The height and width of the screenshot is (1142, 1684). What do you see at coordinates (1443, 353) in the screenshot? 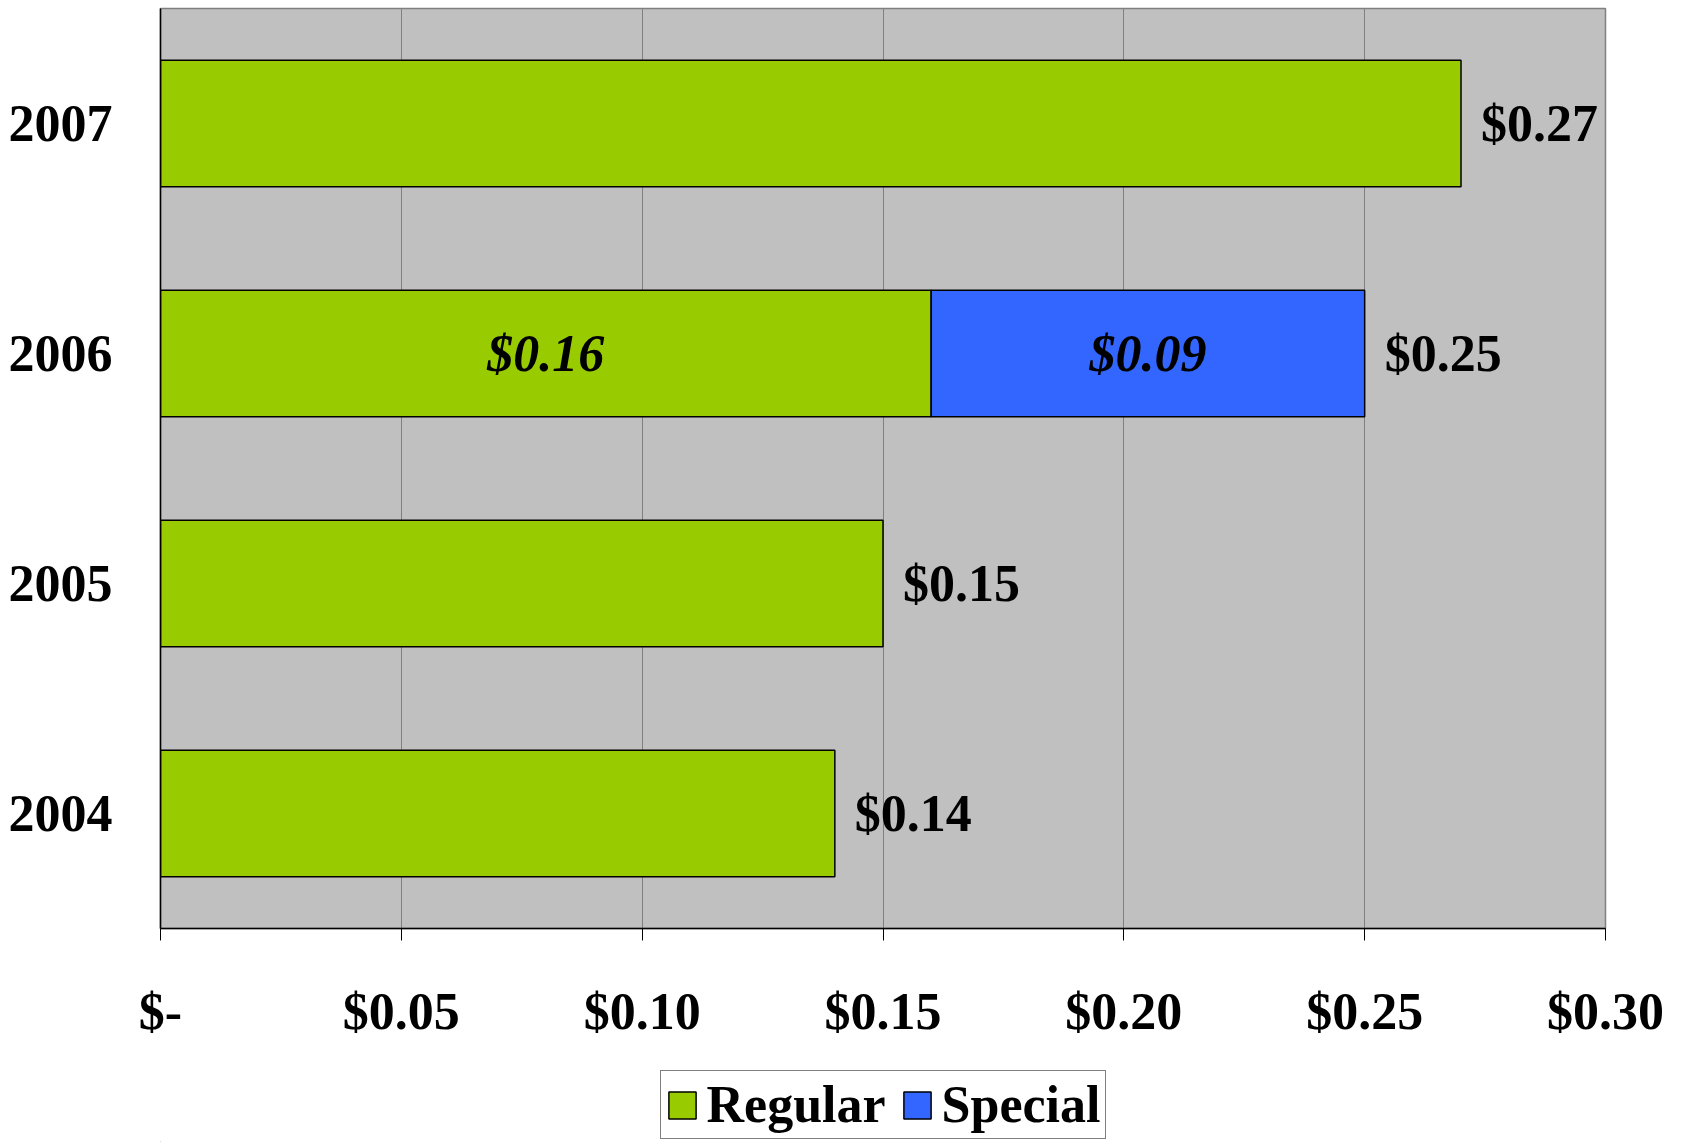
I see `total-label: $0.25` at bounding box center [1443, 353].